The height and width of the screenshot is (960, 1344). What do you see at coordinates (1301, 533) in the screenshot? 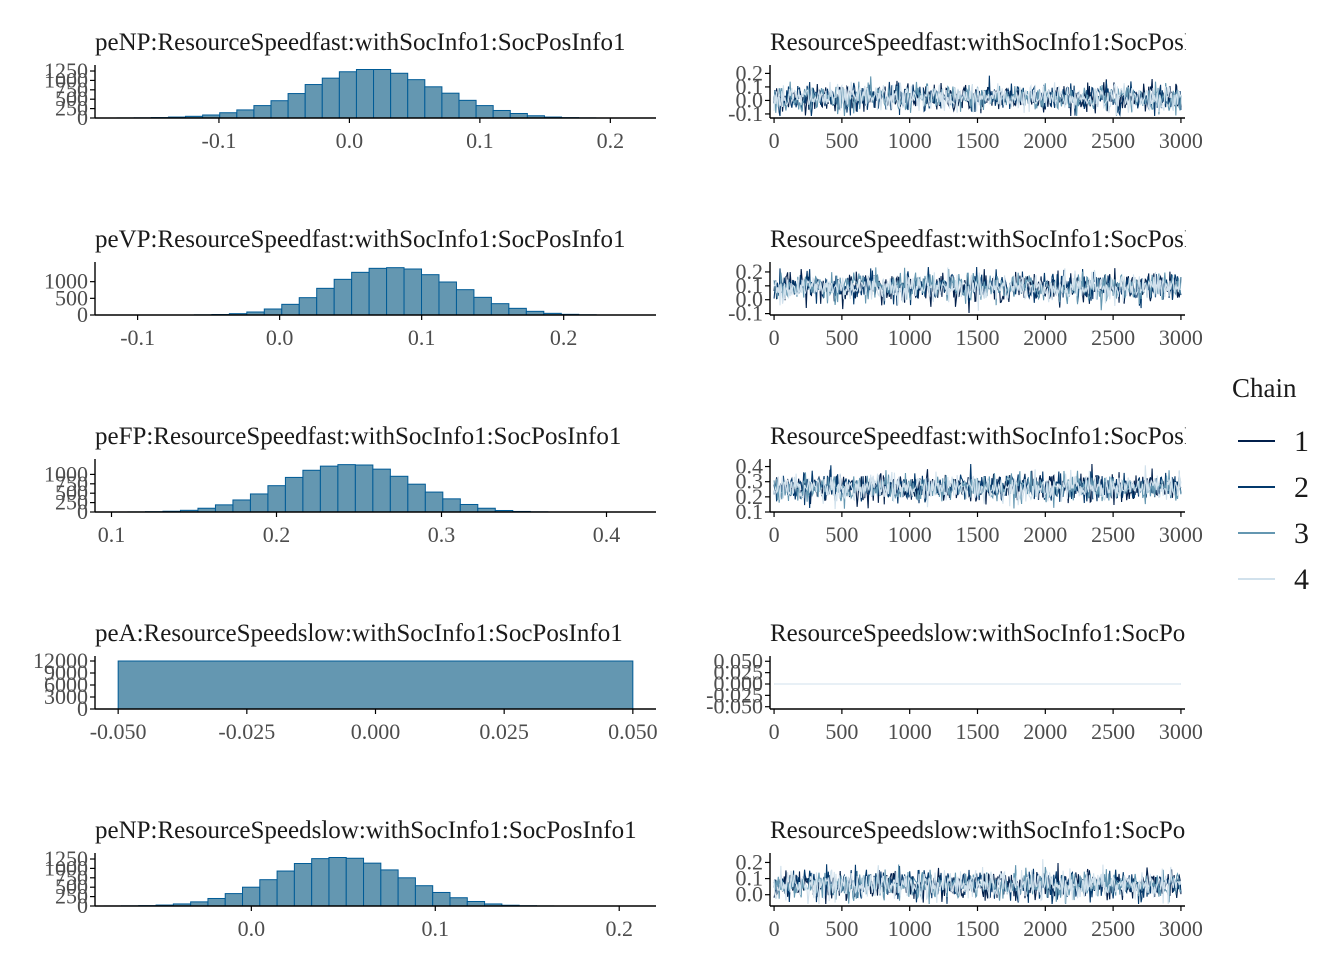
I see `legend-label: 3` at bounding box center [1301, 533].